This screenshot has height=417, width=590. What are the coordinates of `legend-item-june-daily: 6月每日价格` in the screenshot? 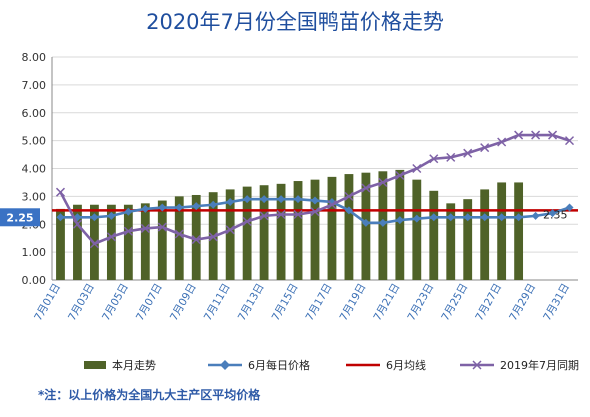 It's located at (259, 365).